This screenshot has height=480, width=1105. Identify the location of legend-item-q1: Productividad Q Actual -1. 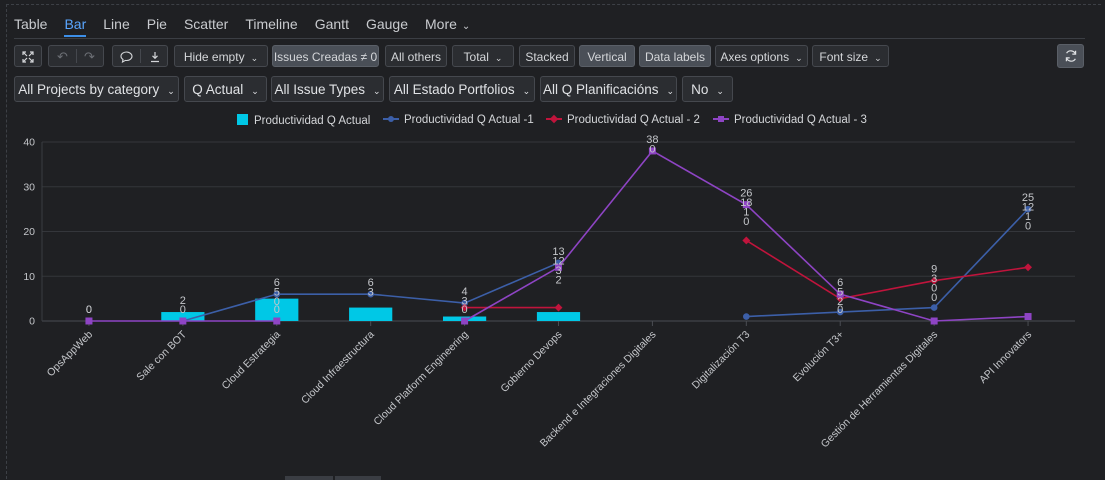
(458, 120).